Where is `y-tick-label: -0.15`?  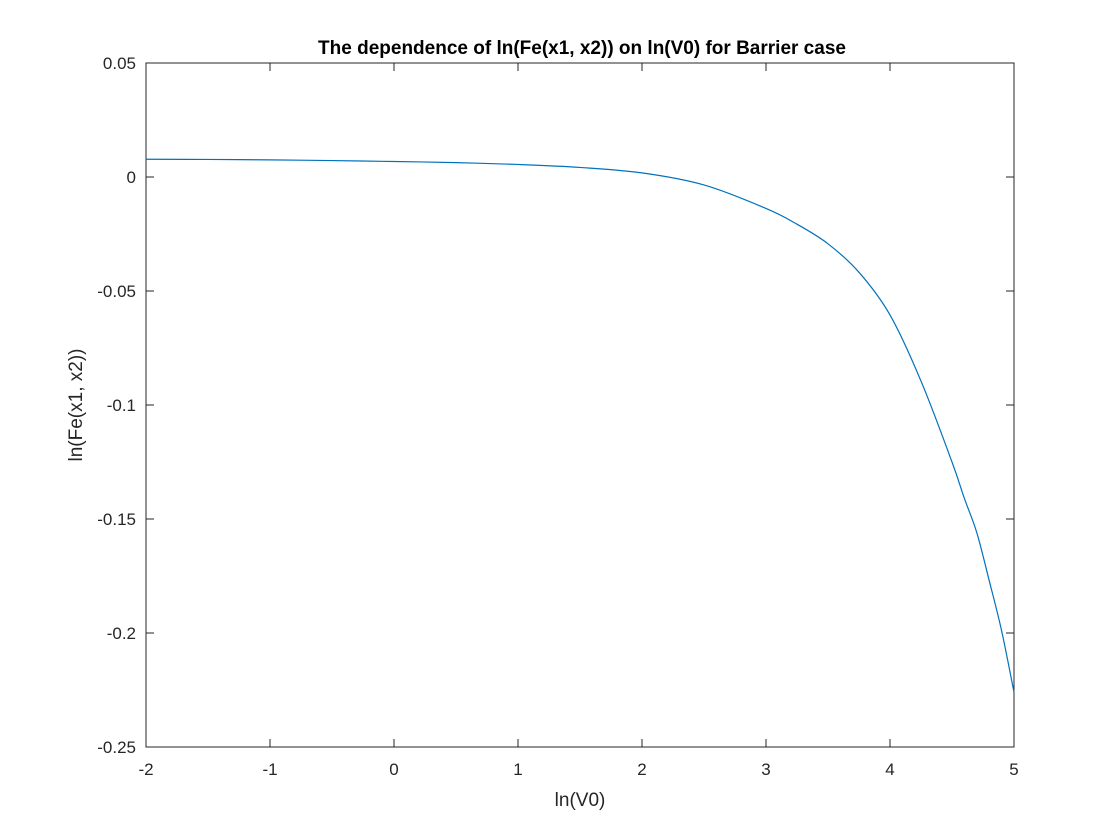 y-tick-label: -0.15 is located at coordinates (116, 519).